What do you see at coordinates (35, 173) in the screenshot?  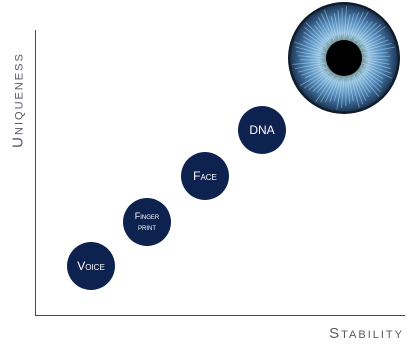 I see `y-axis-line` at bounding box center [35, 173].